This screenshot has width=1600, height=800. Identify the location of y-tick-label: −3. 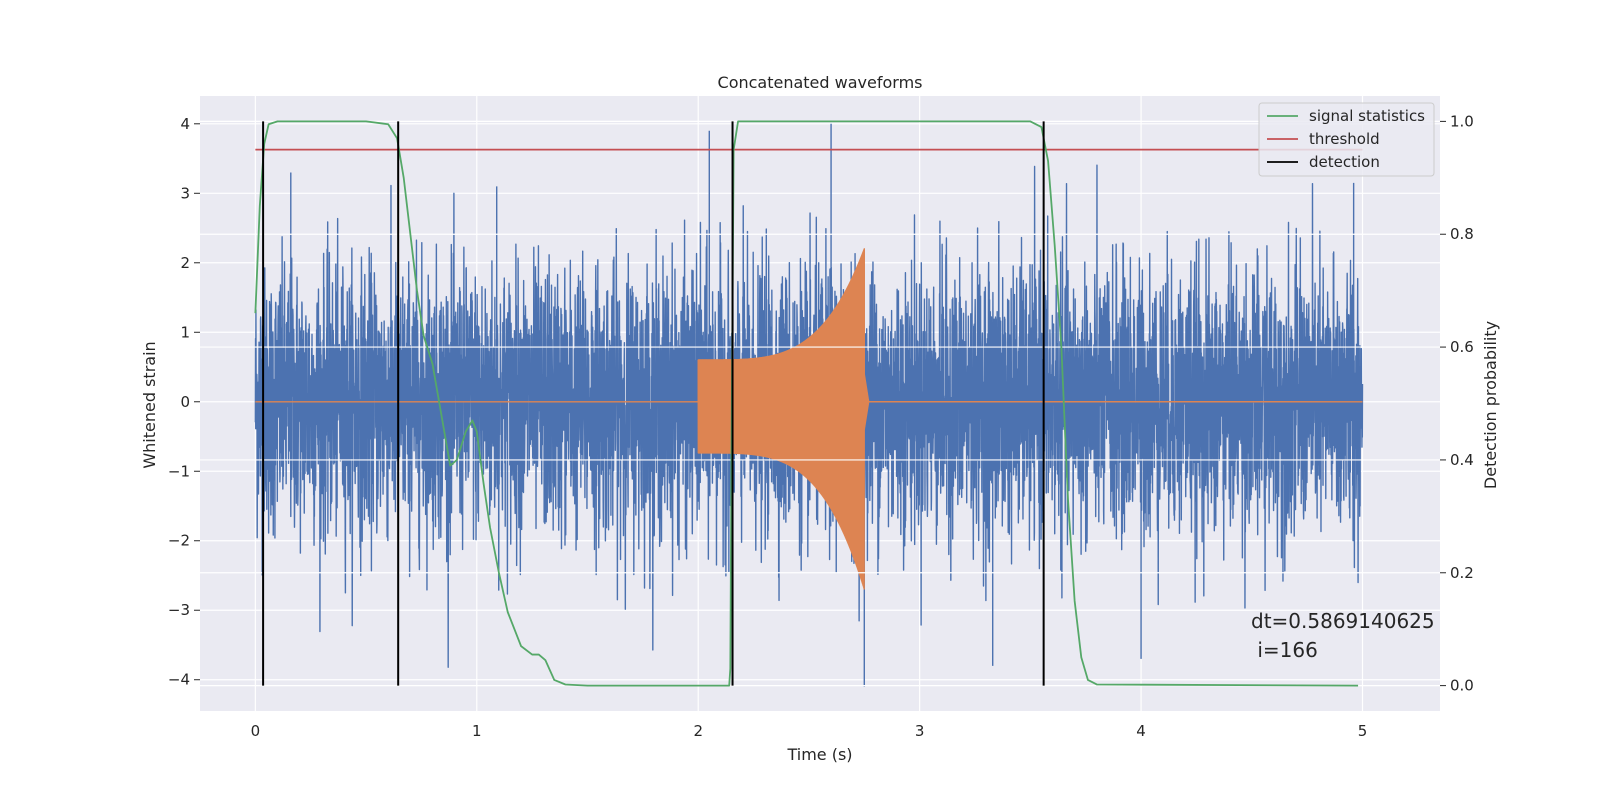
(179, 610).